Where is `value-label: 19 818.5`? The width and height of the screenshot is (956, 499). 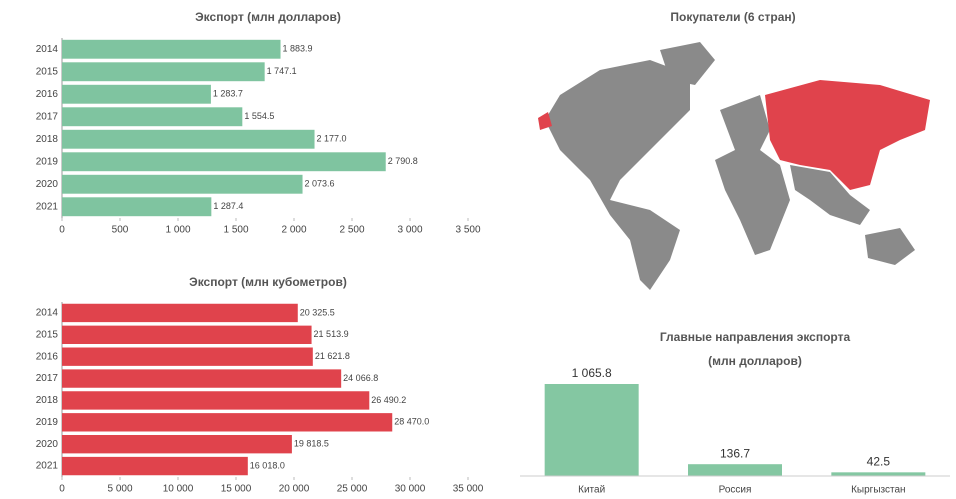
value-label: 19 818.5 is located at coordinates (311, 444).